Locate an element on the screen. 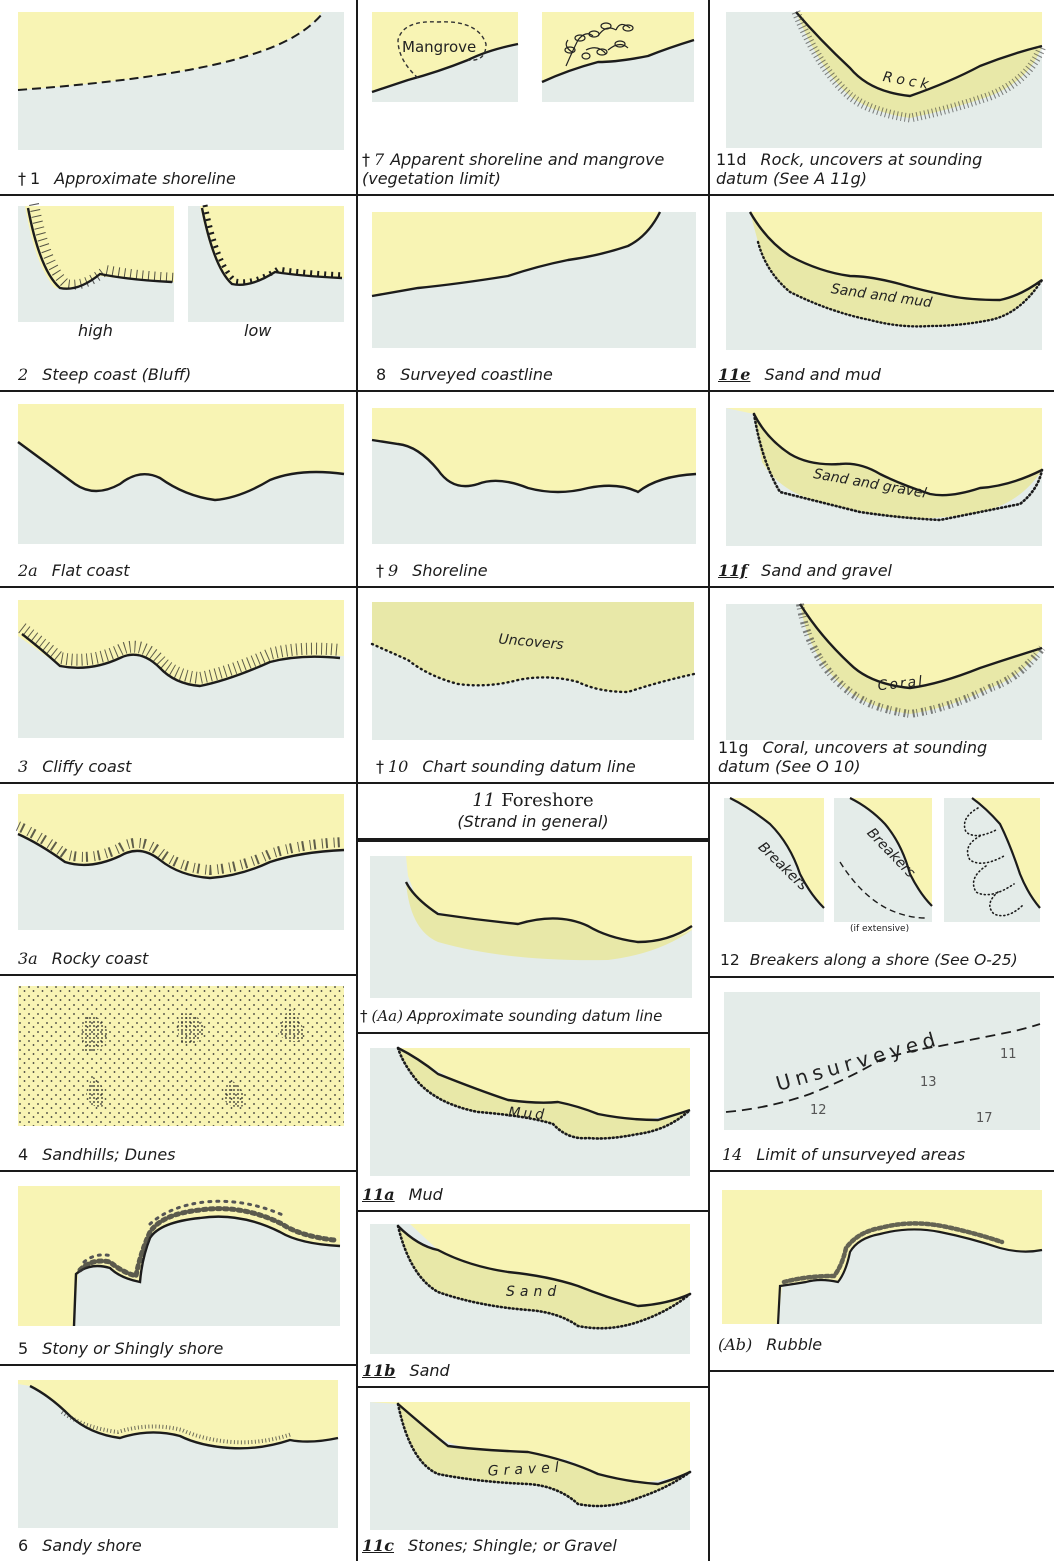 The height and width of the screenshot is (1561, 1054). foreshore-header: 11 Foreshore (Strand in general) is located at coordinates (533, 812).